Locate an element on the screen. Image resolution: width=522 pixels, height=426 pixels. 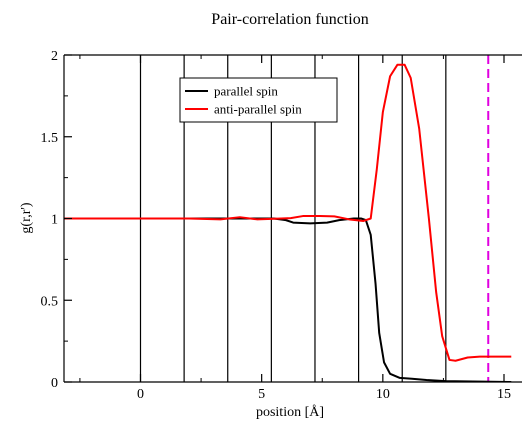
y-tick-label-2: 1 is located at coordinates (54, 220).